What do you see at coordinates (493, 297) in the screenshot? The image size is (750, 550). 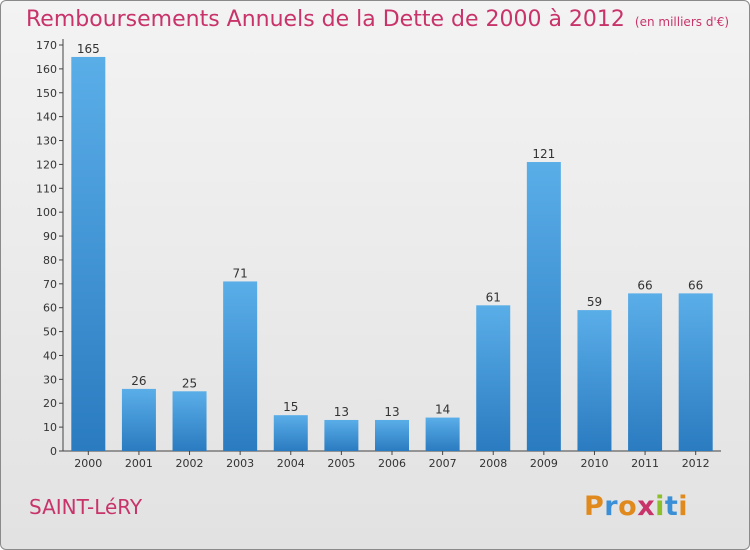 I see `data-label: 61` at bounding box center [493, 297].